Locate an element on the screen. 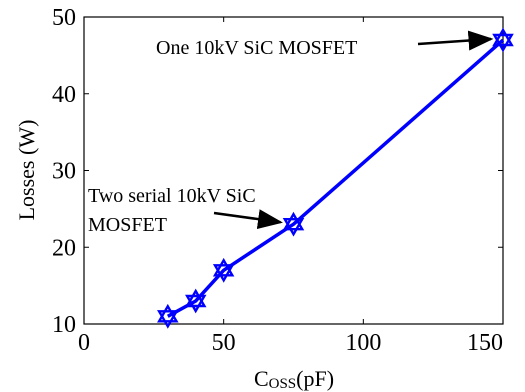 This screenshot has width=525, height=392. annotation-two-serial-line2: MOSFET is located at coordinates (127, 225).